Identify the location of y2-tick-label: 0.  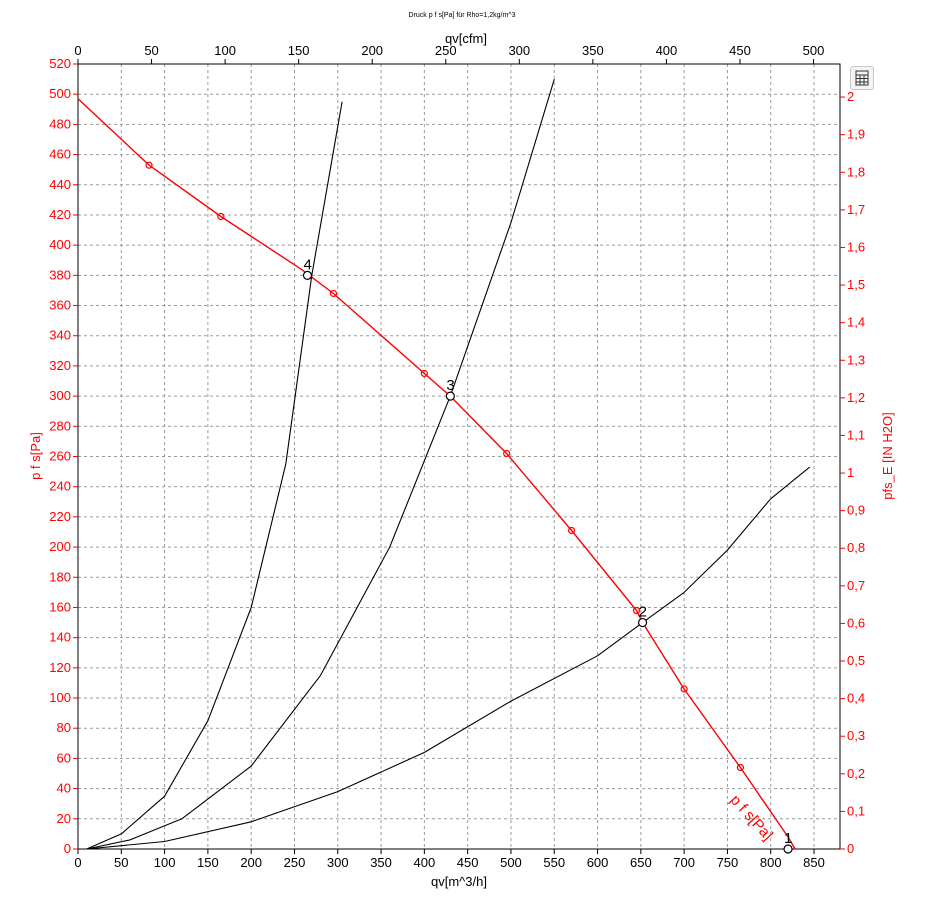
(850, 848).